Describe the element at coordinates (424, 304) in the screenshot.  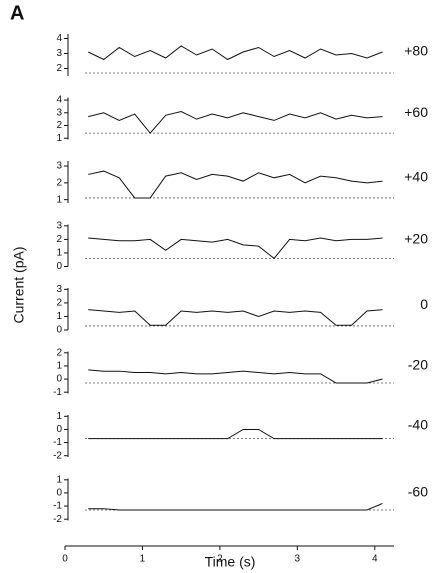
I see `voltage-label: 0` at that location.